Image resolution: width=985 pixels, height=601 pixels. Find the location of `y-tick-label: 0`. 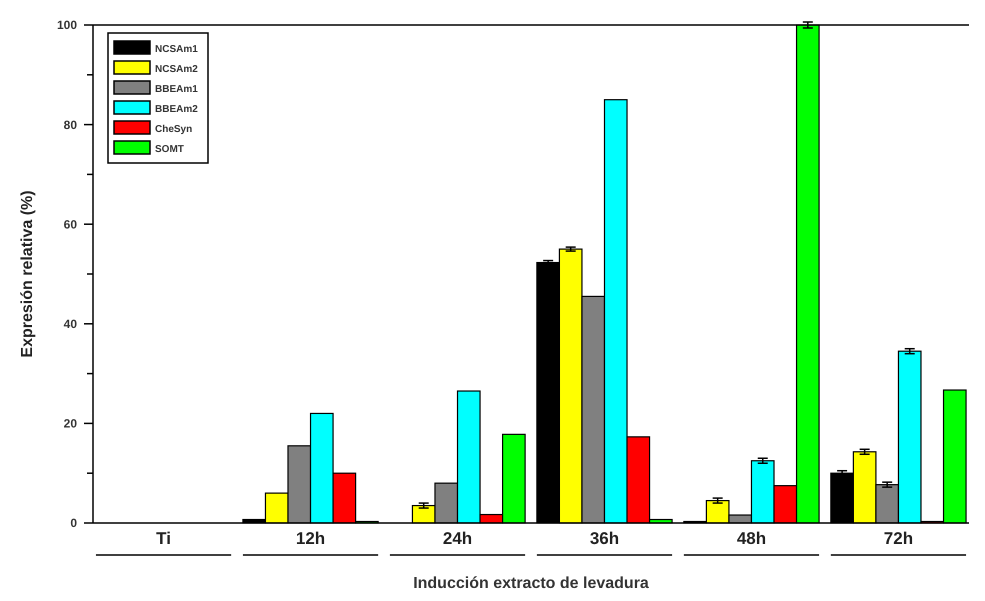

y-tick-label: 0 is located at coordinates (74, 523).